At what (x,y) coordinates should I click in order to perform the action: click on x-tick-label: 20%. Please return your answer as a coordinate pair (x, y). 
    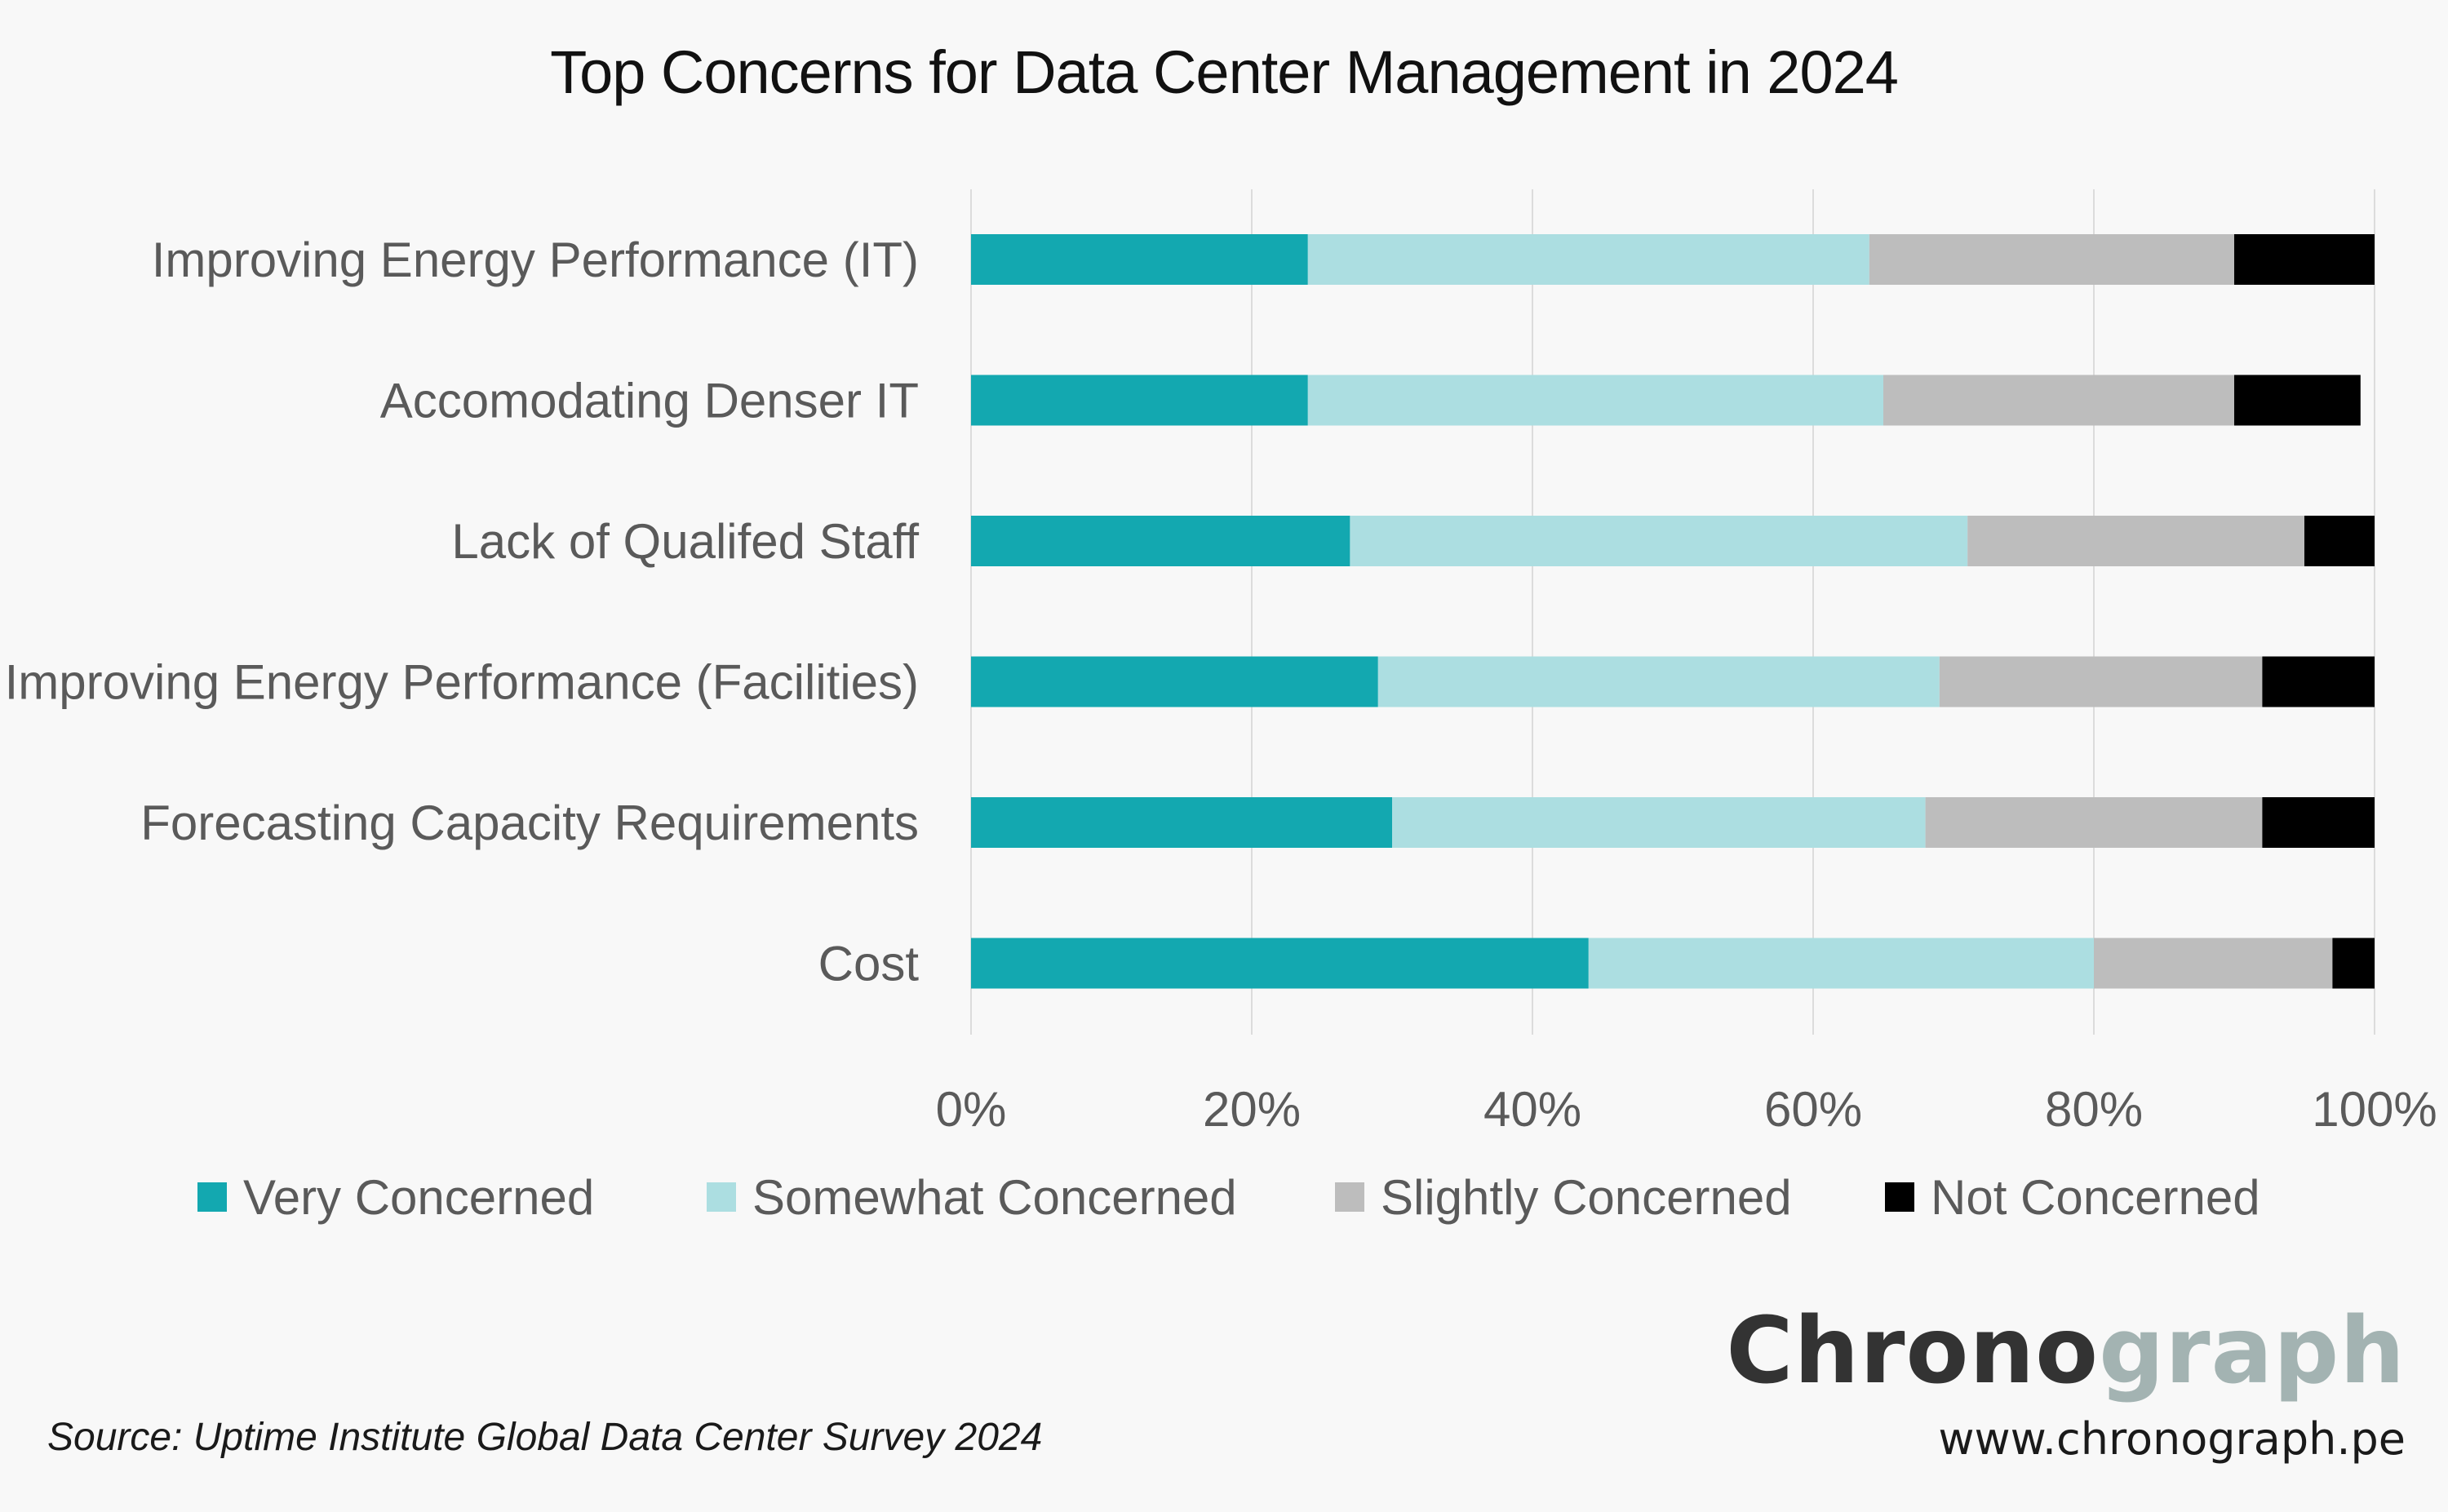
    Looking at the image, I should click on (1252, 1109).